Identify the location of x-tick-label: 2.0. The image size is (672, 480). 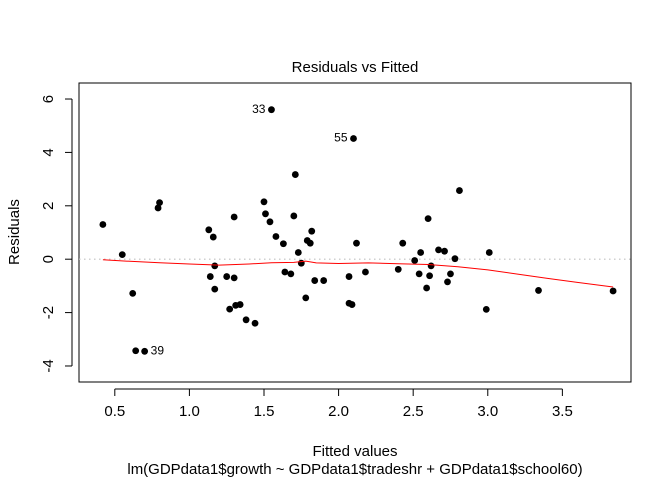
(338, 411).